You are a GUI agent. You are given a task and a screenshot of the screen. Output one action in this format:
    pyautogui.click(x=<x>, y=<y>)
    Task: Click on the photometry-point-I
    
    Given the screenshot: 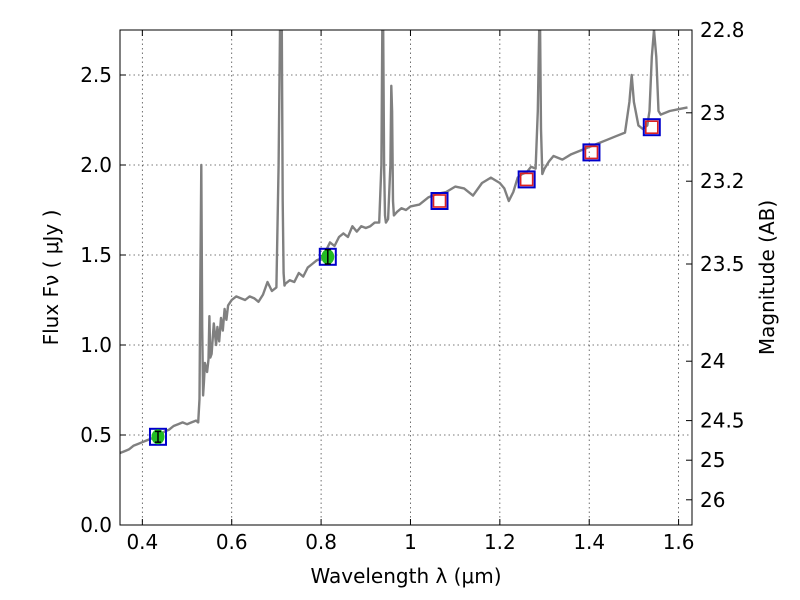 What is the action you would take?
    pyautogui.click(x=327, y=256)
    